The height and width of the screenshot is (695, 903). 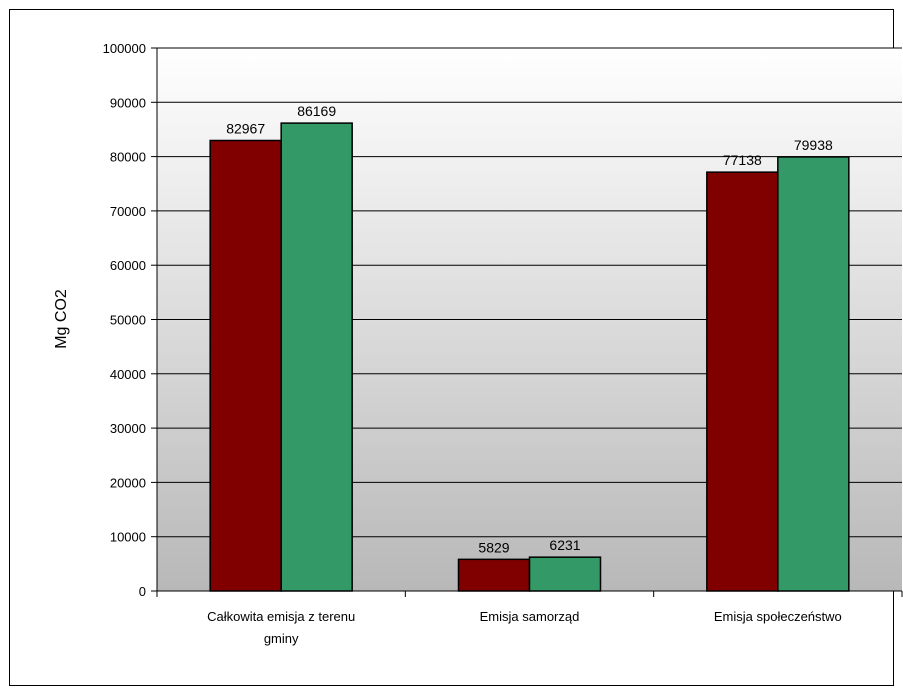 I want to click on x-tick-label-line: Emisja samorząd, so click(x=530, y=616).